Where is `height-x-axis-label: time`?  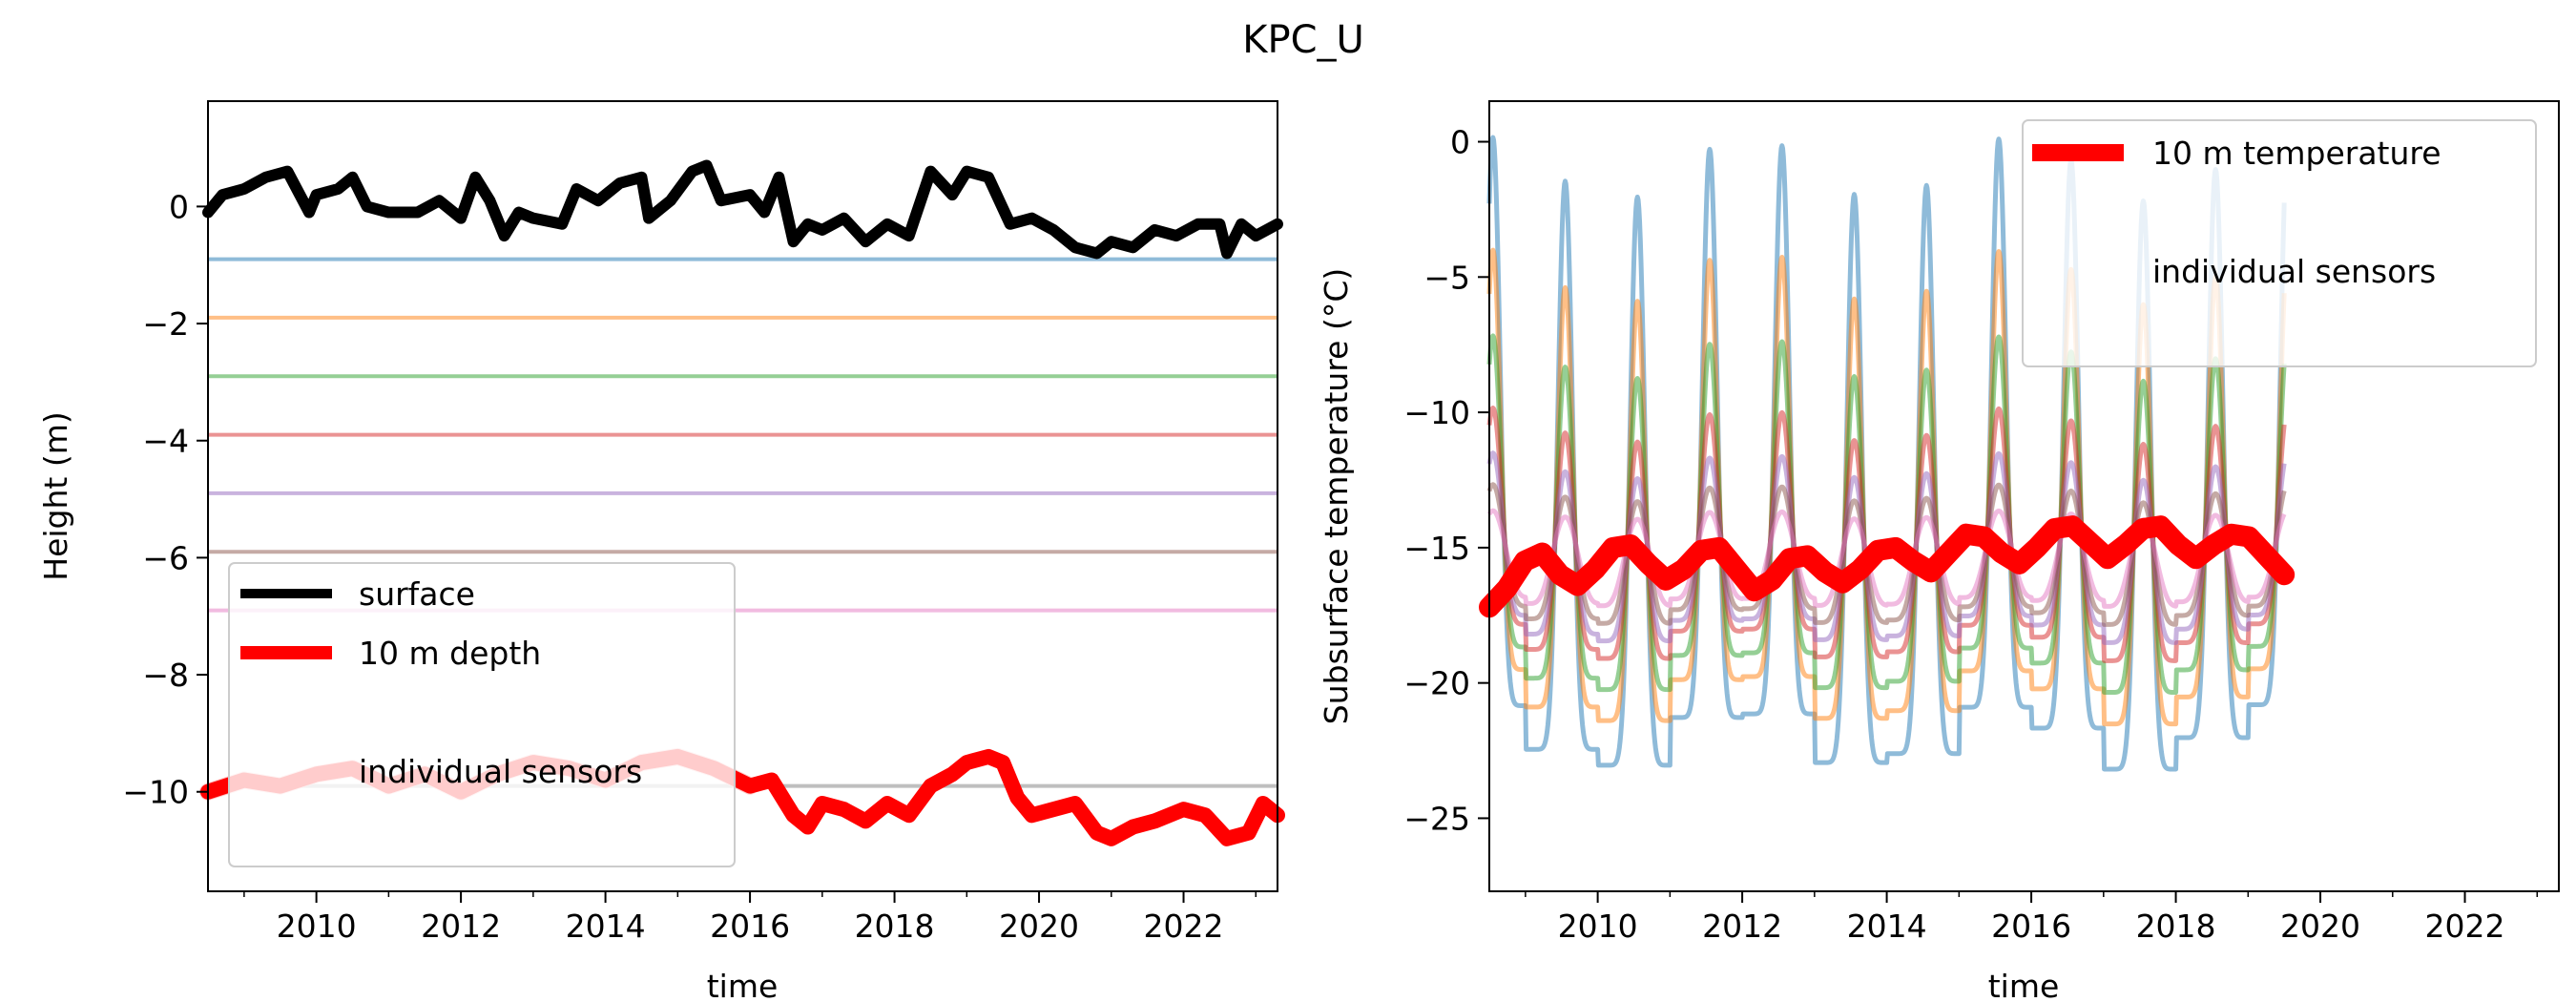
height-x-axis-label: time is located at coordinates (743, 985).